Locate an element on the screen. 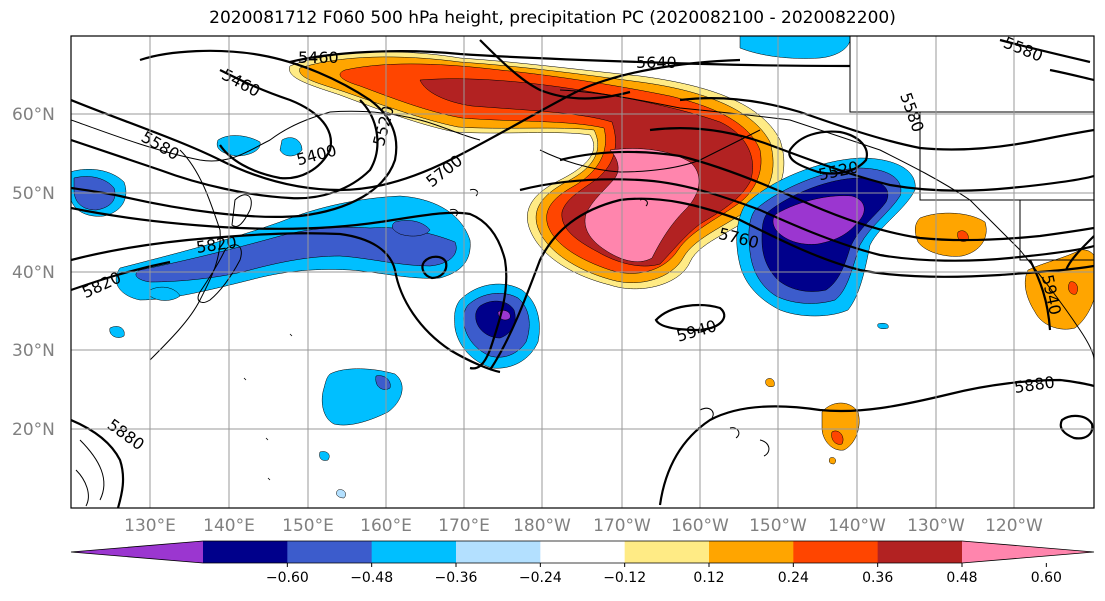 The width and height of the screenshot is (1105, 601). lon-label: 120°W is located at coordinates (1014, 526).